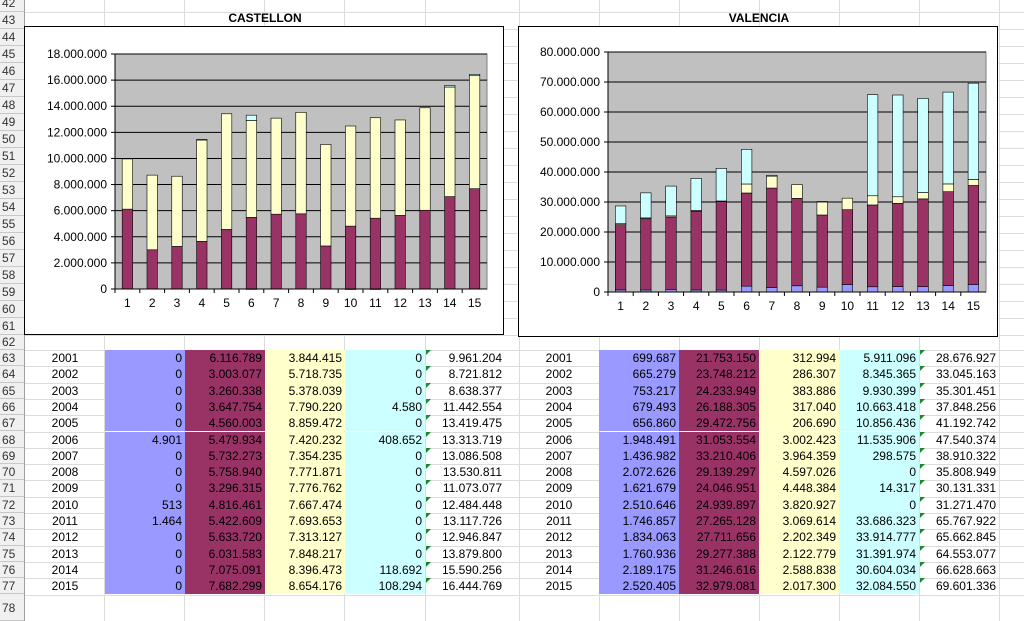 Image resolution: width=1024 pixels, height=621 pixels. Describe the element at coordinates (799, 439) in the screenshot. I see `valencia-cell-c3: 3.002.423` at that location.